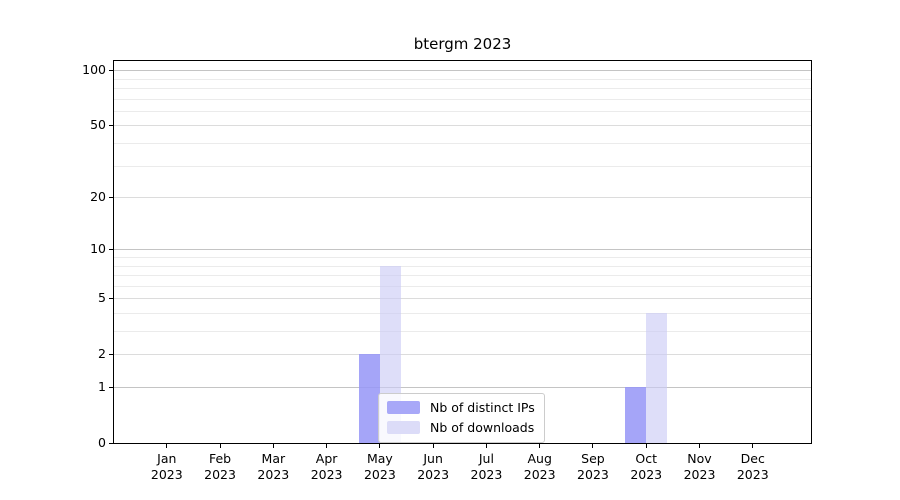 Image resolution: width=900 pixels, height=500 pixels. I want to click on legend-label-downloads: Nb of downloads, so click(482, 427).